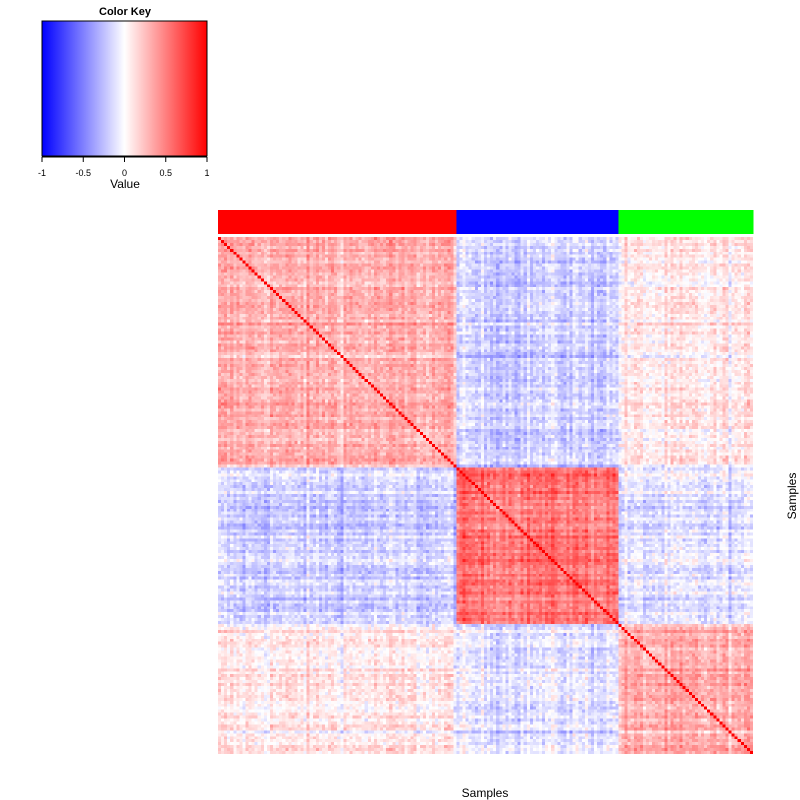 Image resolution: width=800 pixels, height=800 pixels. Describe the element at coordinates (83, 173) in the screenshot. I see `color-key-tick-label: -0.5` at that location.